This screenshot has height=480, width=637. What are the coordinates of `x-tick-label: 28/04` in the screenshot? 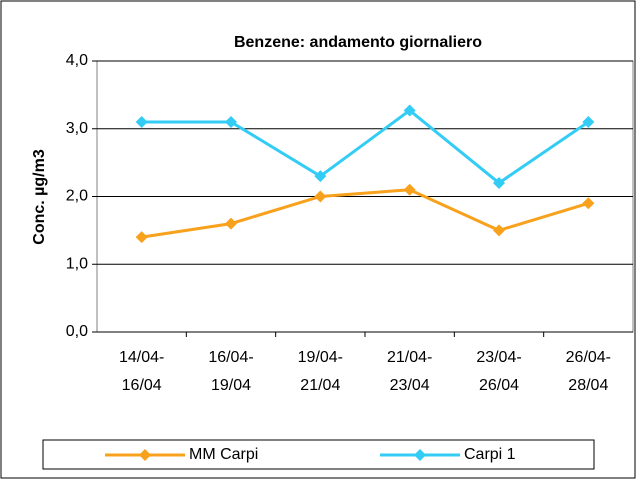 It's located at (588, 385).